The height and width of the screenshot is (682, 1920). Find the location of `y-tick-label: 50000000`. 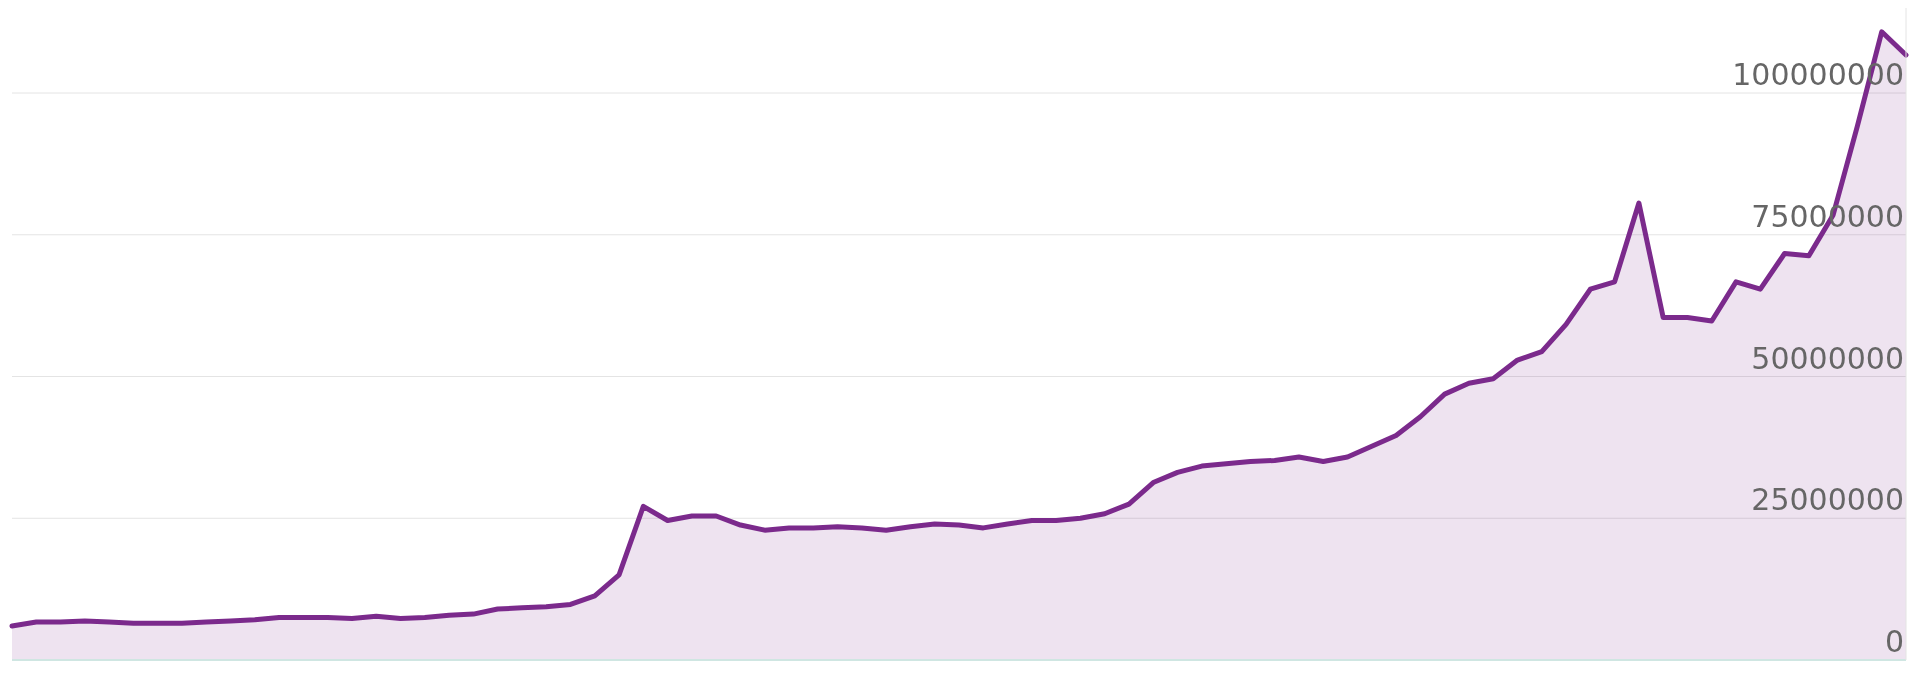

y-tick-label: 50000000 is located at coordinates (1827, 358).